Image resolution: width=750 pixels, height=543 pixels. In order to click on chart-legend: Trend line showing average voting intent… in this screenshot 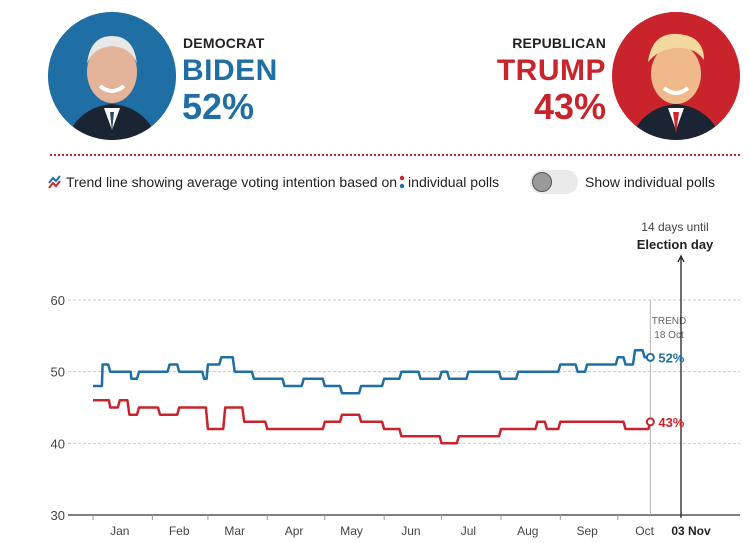, I will do `click(278, 182)`.